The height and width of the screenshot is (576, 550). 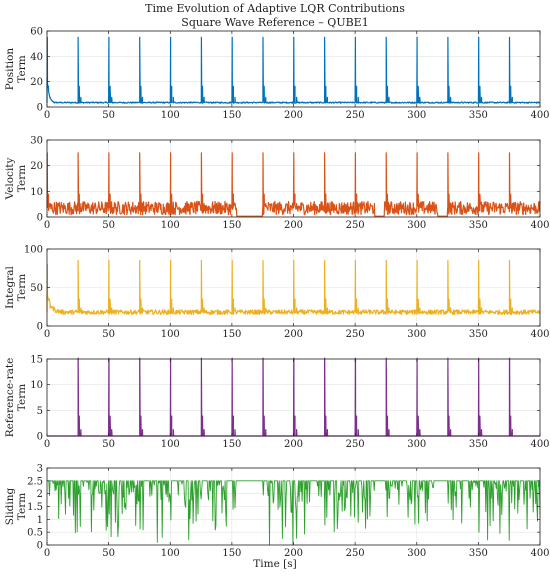 I want to click on y-axis-label: Integral, so click(x=10, y=287).